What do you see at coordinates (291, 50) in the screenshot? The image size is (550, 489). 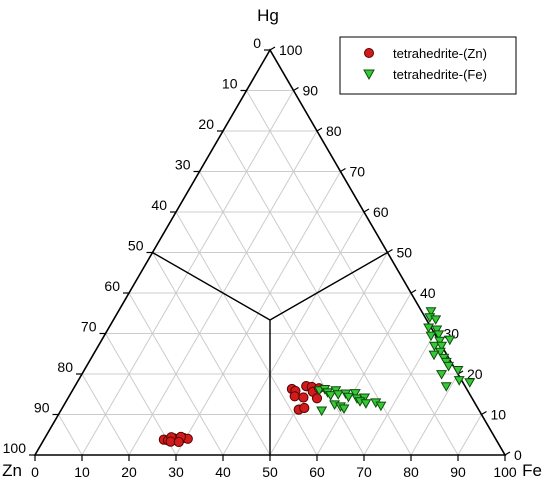 I see `tick-label-right-100: 100` at bounding box center [291, 50].